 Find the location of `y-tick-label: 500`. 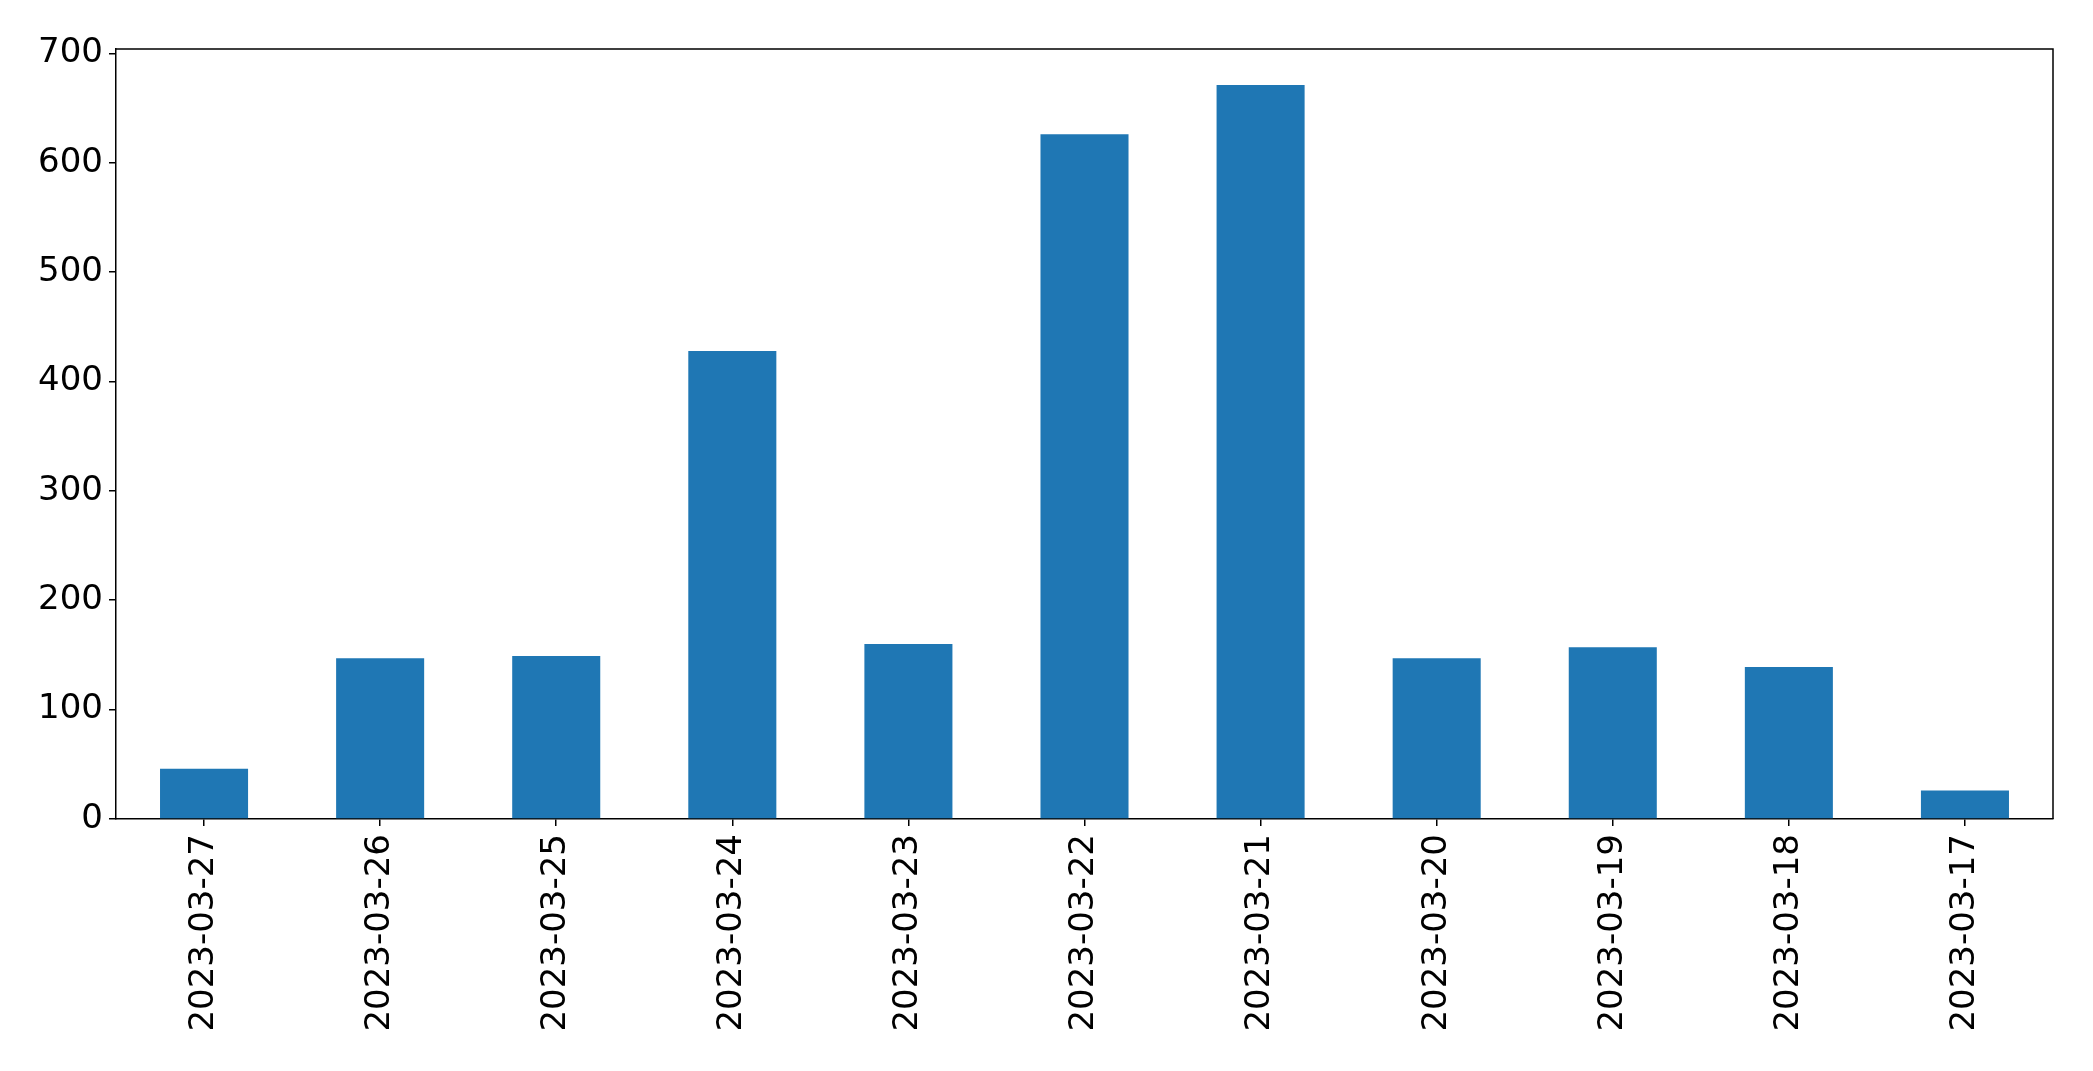

y-tick-label: 500 is located at coordinates (70, 268).